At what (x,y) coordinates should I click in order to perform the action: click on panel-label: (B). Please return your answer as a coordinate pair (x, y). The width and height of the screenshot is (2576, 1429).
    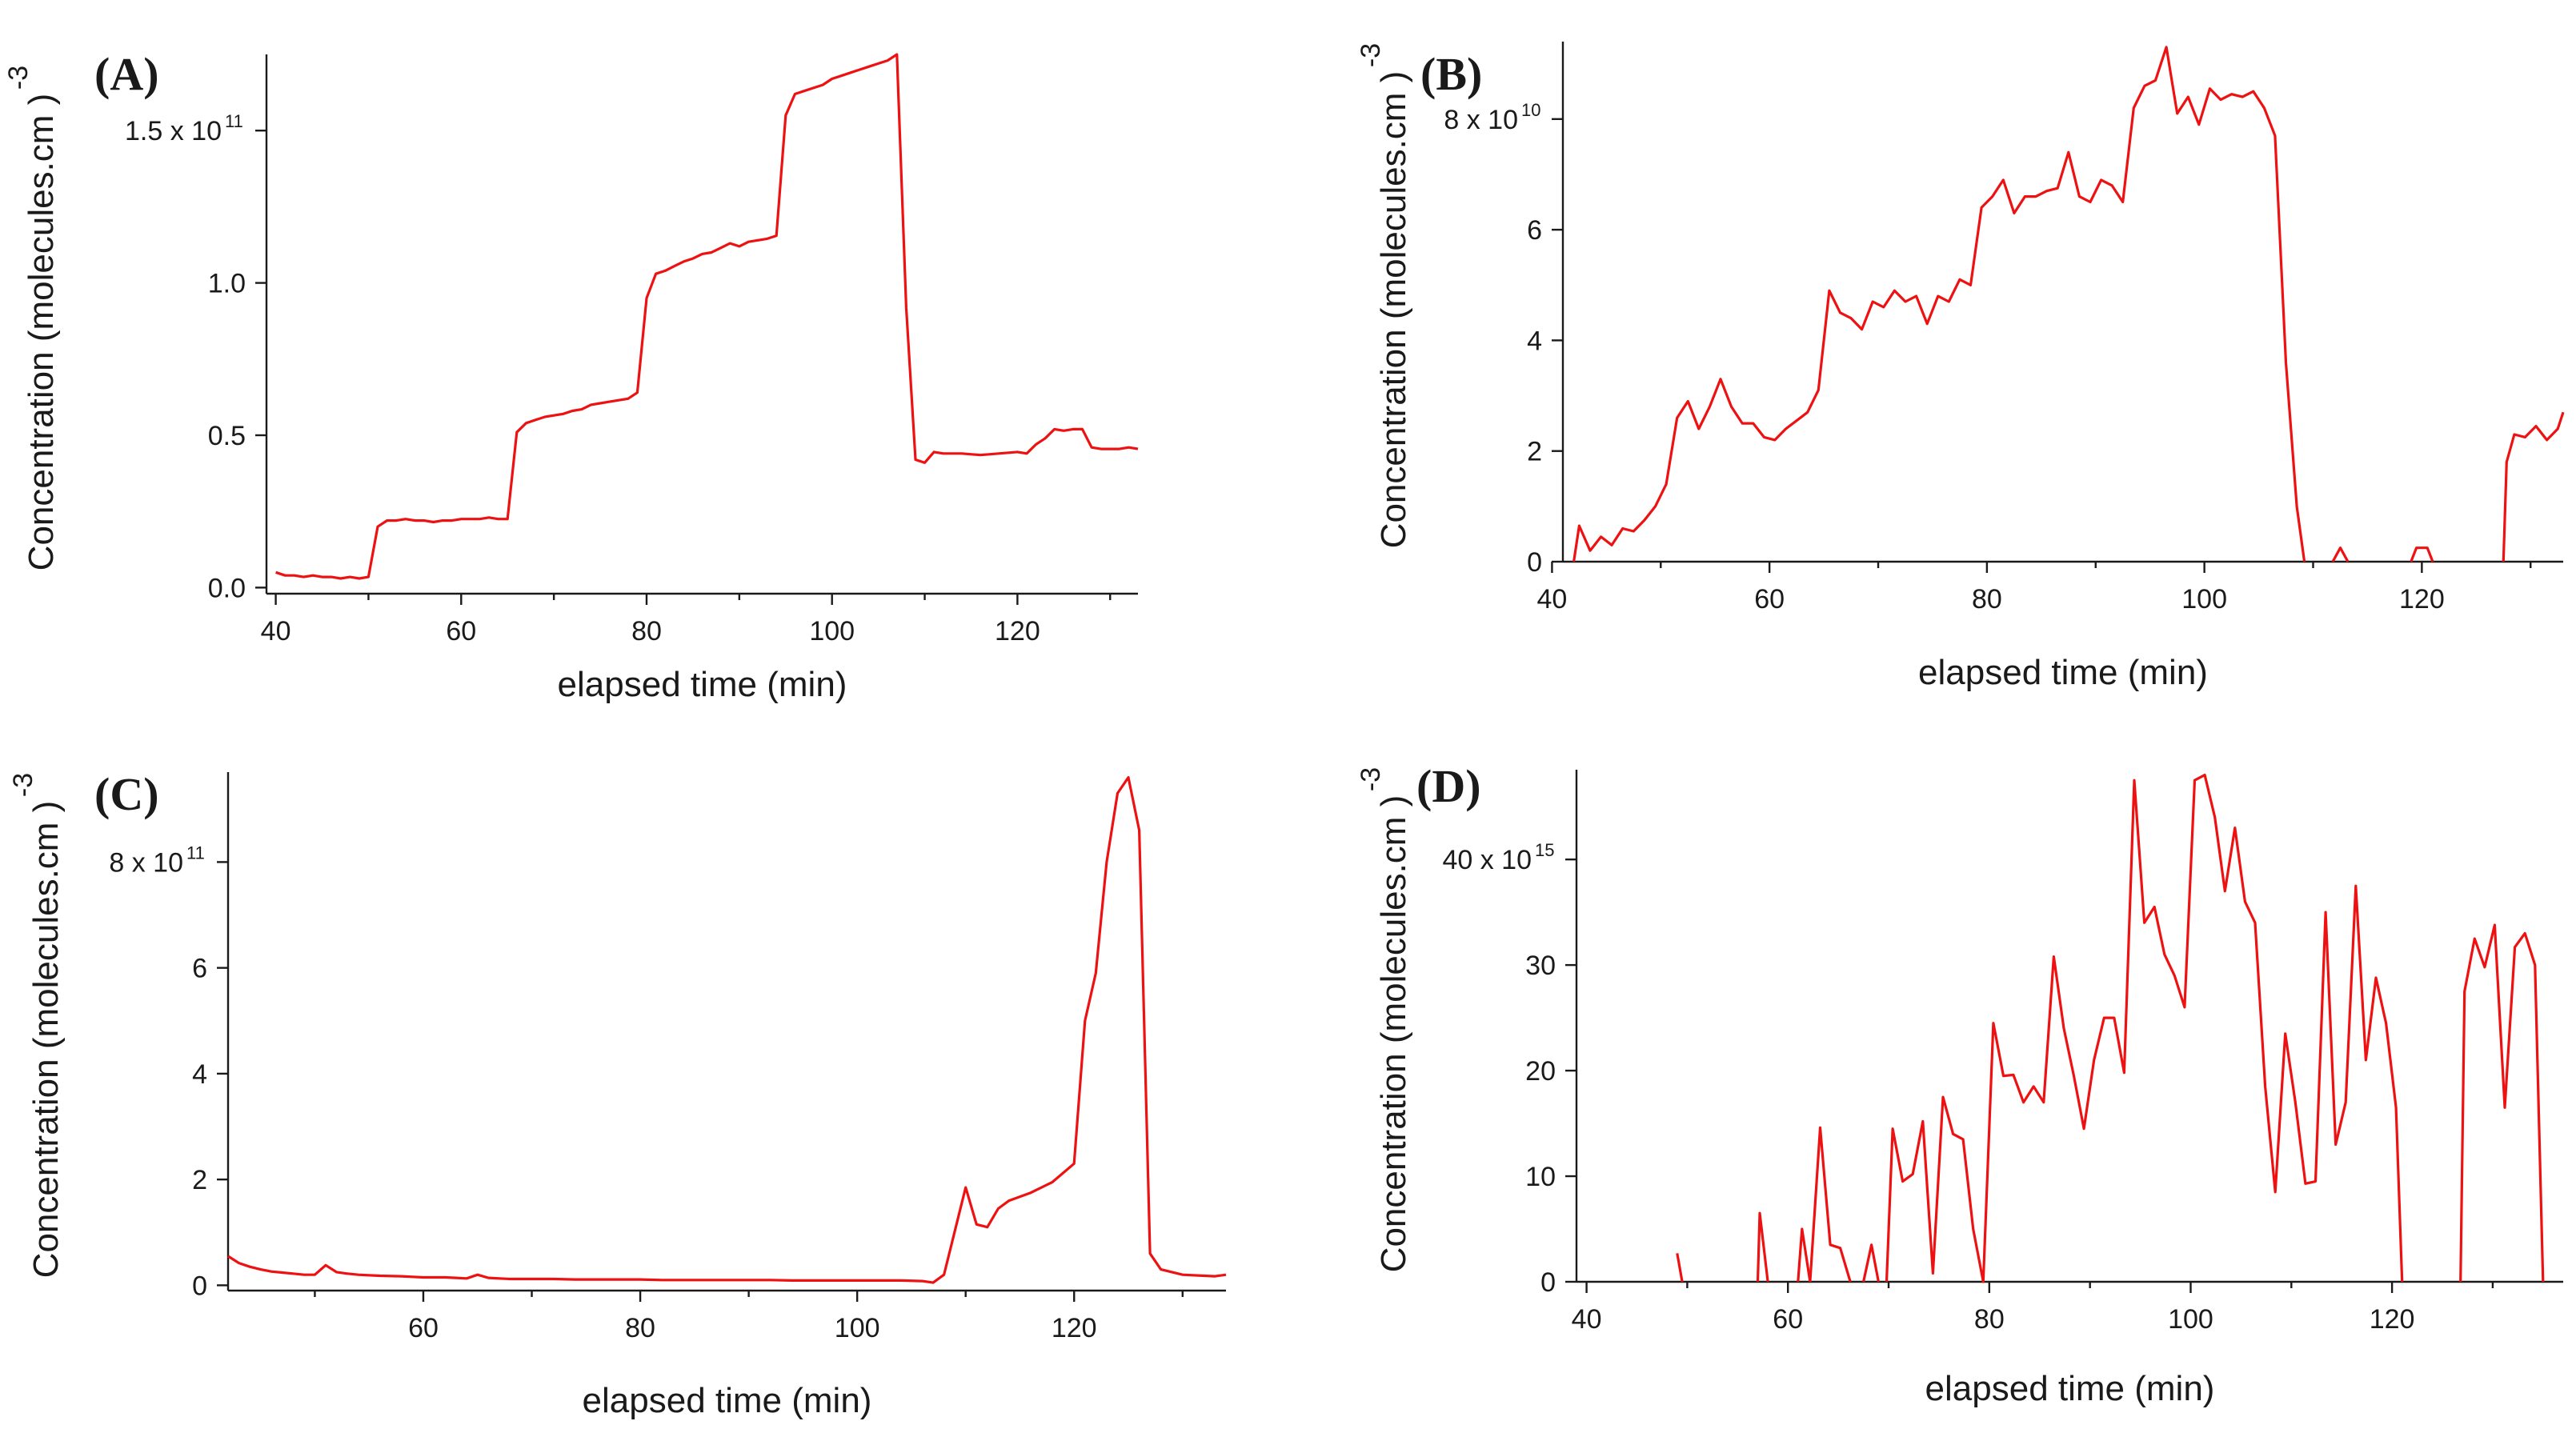
    Looking at the image, I should click on (1451, 74).